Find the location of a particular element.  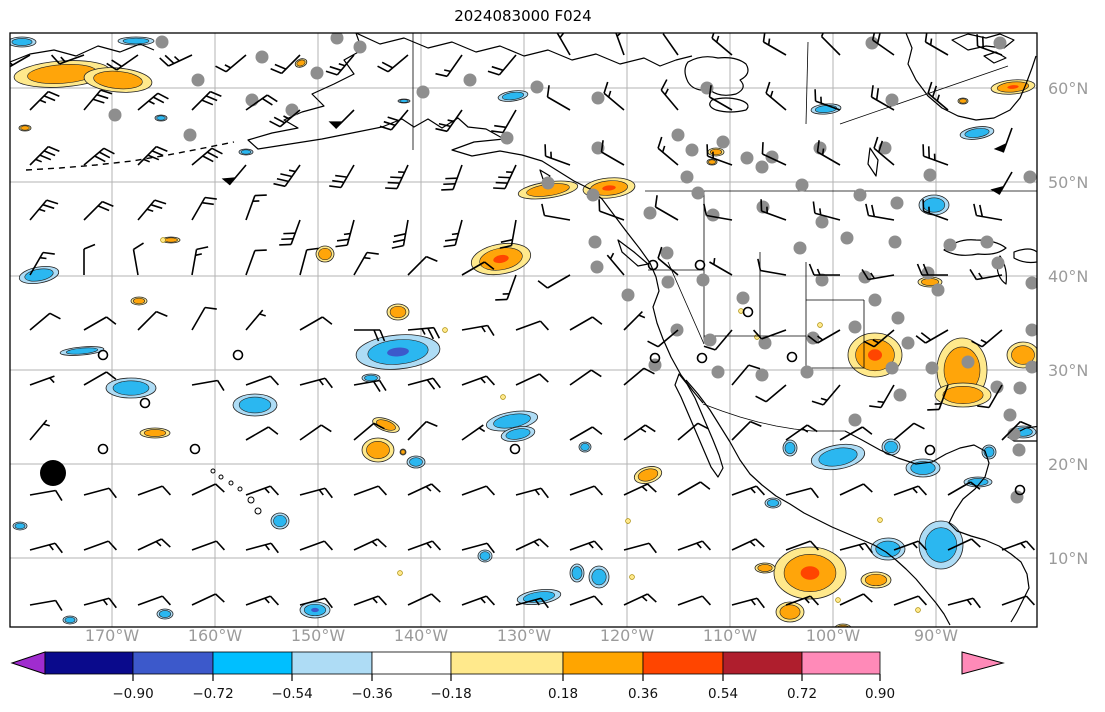

colorbar-tick-label: 0.36 is located at coordinates (643, 694).